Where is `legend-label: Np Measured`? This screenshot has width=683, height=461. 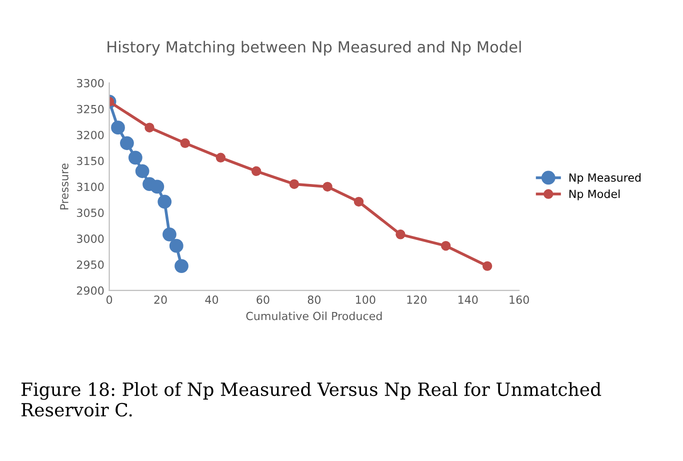
legend-label: Np Measured is located at coordinates (605, 178).